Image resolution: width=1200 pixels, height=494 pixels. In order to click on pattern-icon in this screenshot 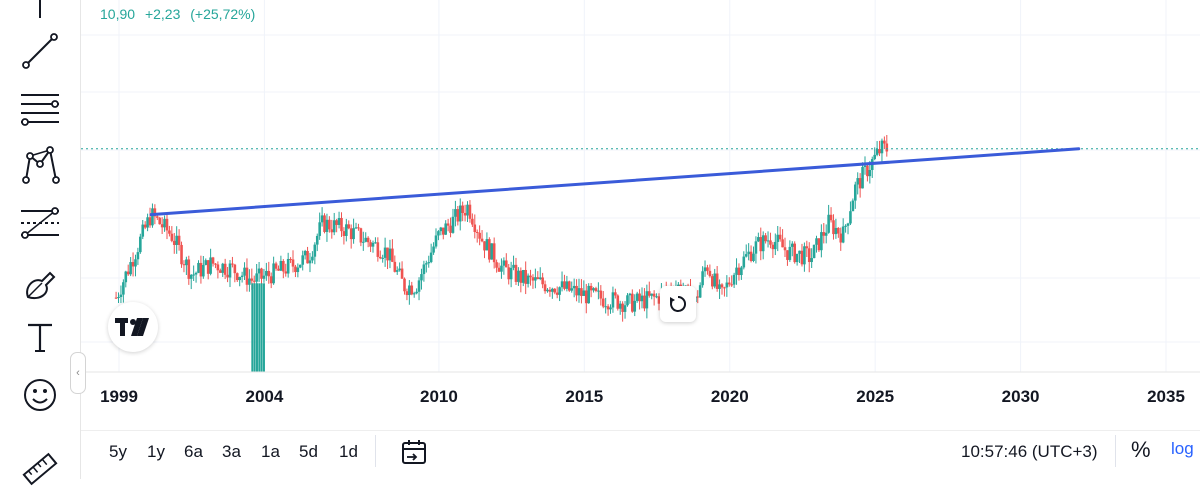, I will do `click(40, 165)`.